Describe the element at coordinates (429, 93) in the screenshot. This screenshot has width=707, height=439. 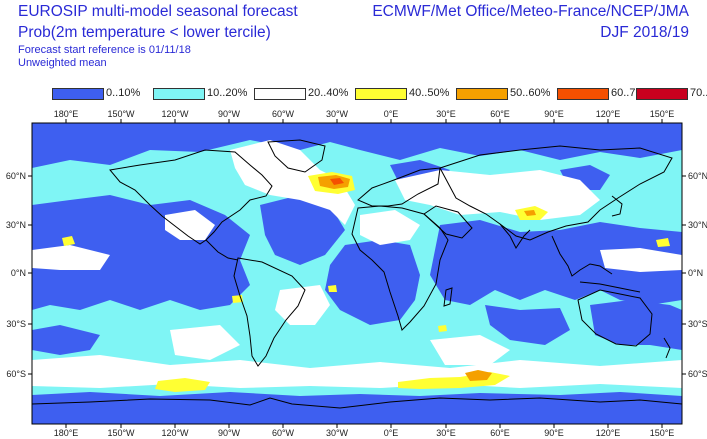
I see `legend-label: 40..50%` at that location.